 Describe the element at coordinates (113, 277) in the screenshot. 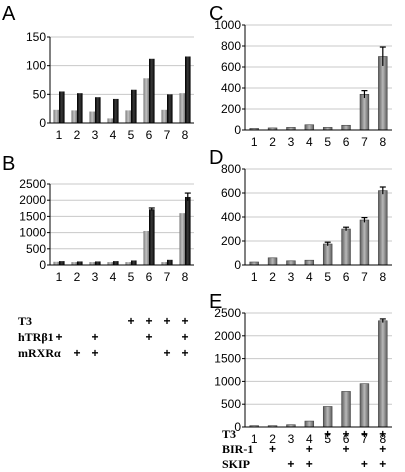

I see `chart-b-xtick-label: 4` at that location.